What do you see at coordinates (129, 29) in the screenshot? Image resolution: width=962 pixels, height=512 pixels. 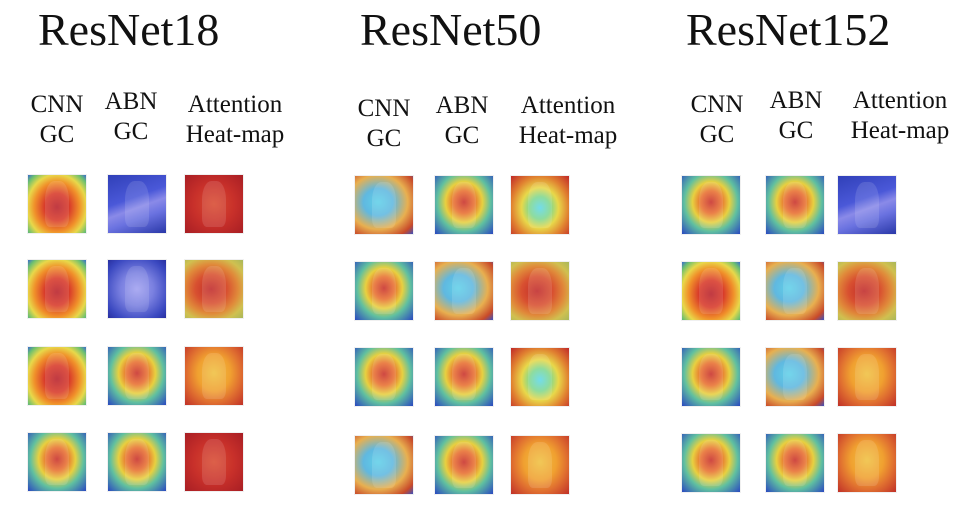 I see `panel-title: ResNet18` at bounding box center [129, 29].